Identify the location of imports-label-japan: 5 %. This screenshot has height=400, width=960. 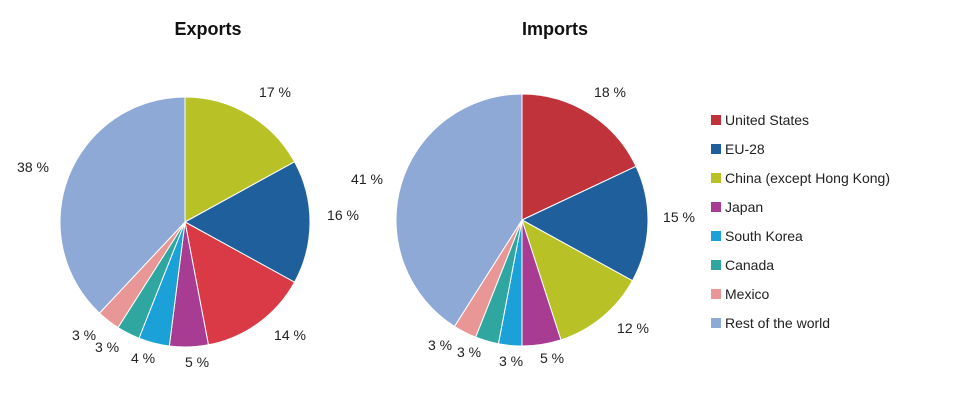
(552, 358).